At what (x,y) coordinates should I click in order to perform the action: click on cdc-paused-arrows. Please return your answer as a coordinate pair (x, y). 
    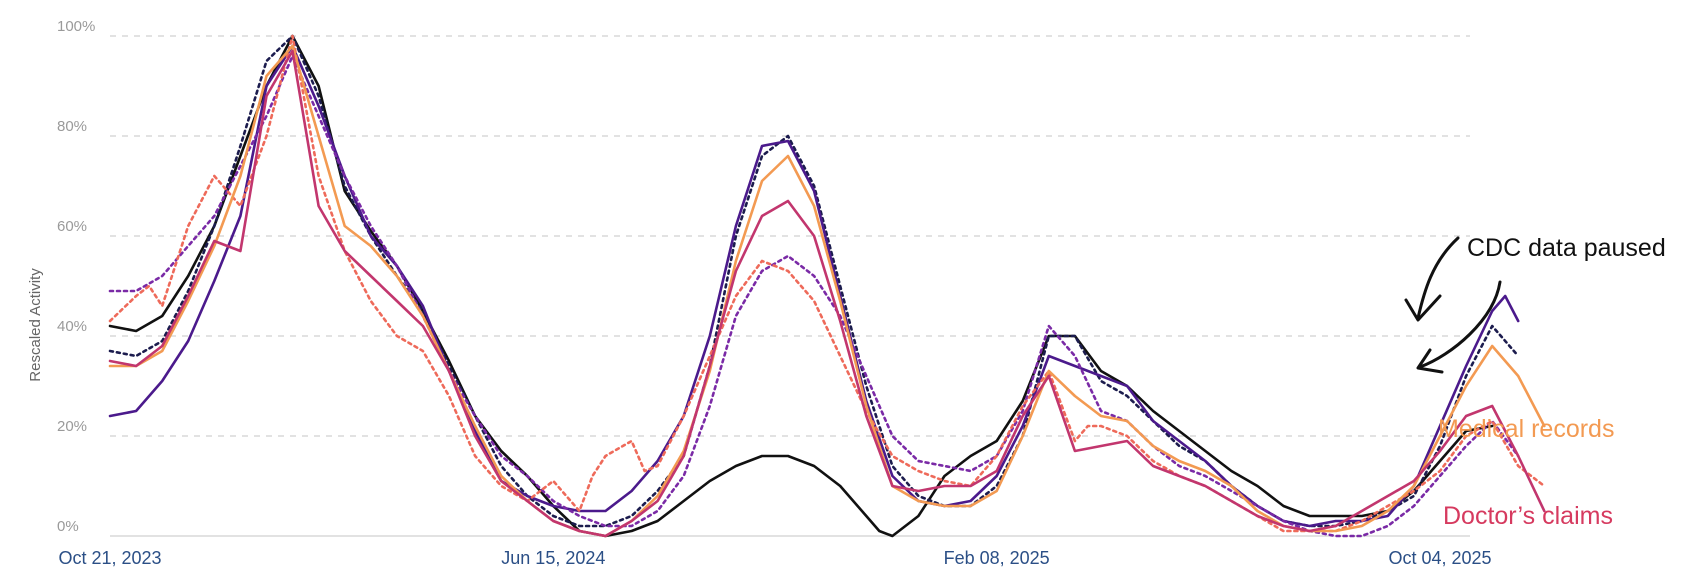
    Looking at the image, I should click on (1453, 305).